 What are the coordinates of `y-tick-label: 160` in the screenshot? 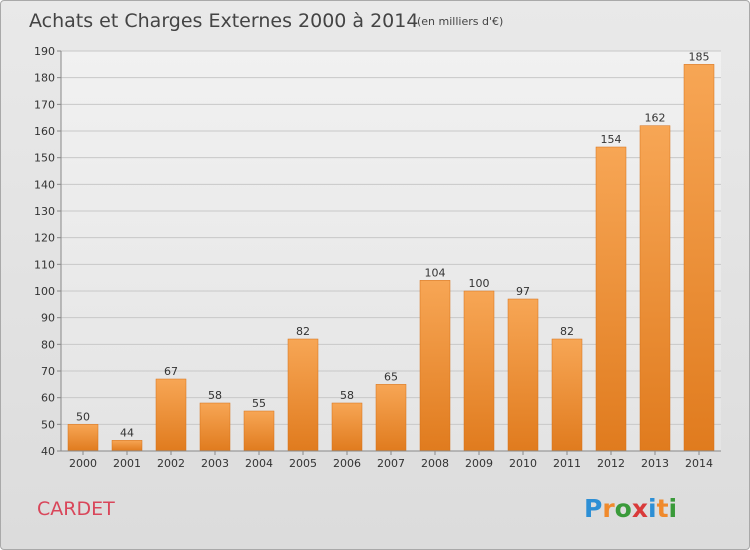 It's located at (44, 131).